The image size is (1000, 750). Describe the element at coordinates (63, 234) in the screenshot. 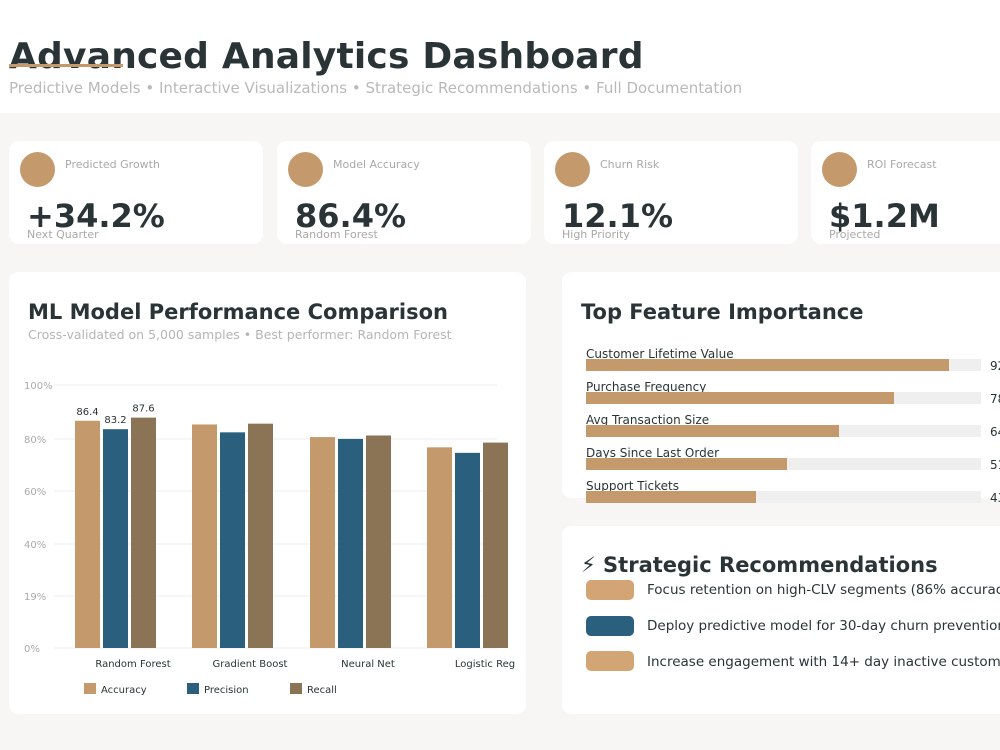

I see `kpi-sublabel: Next Quarter` at that location.